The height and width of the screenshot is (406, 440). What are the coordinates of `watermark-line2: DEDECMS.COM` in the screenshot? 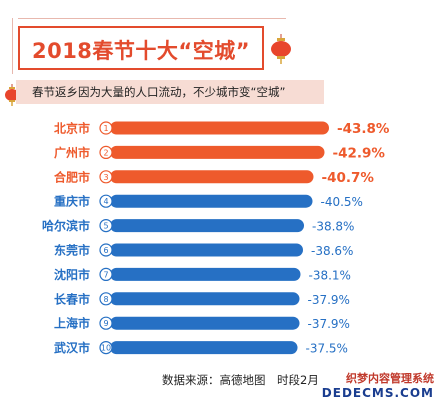 It's located at (377, 393).